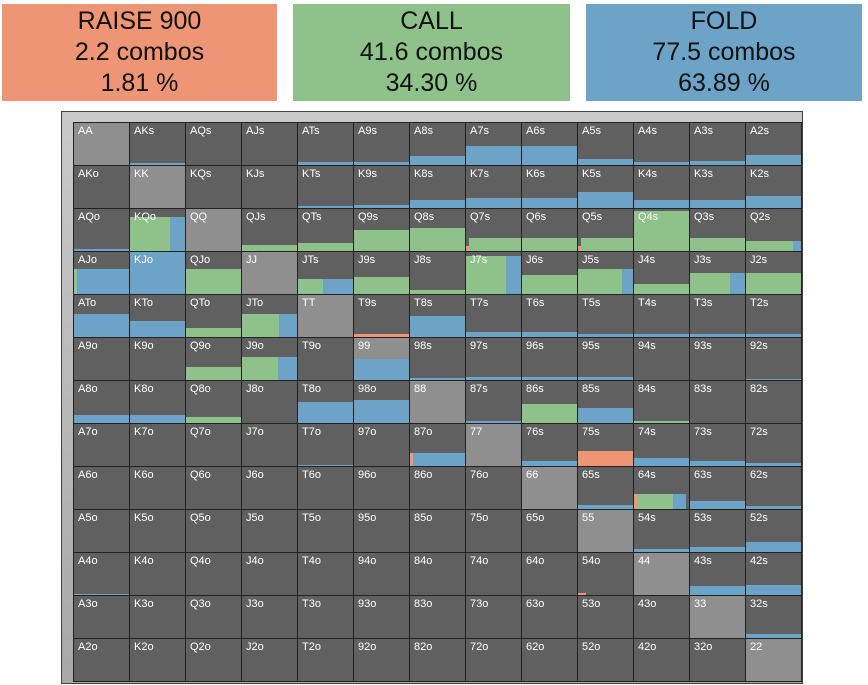  I want to click on hand-cell-jts: JTs, so click(325, 273).